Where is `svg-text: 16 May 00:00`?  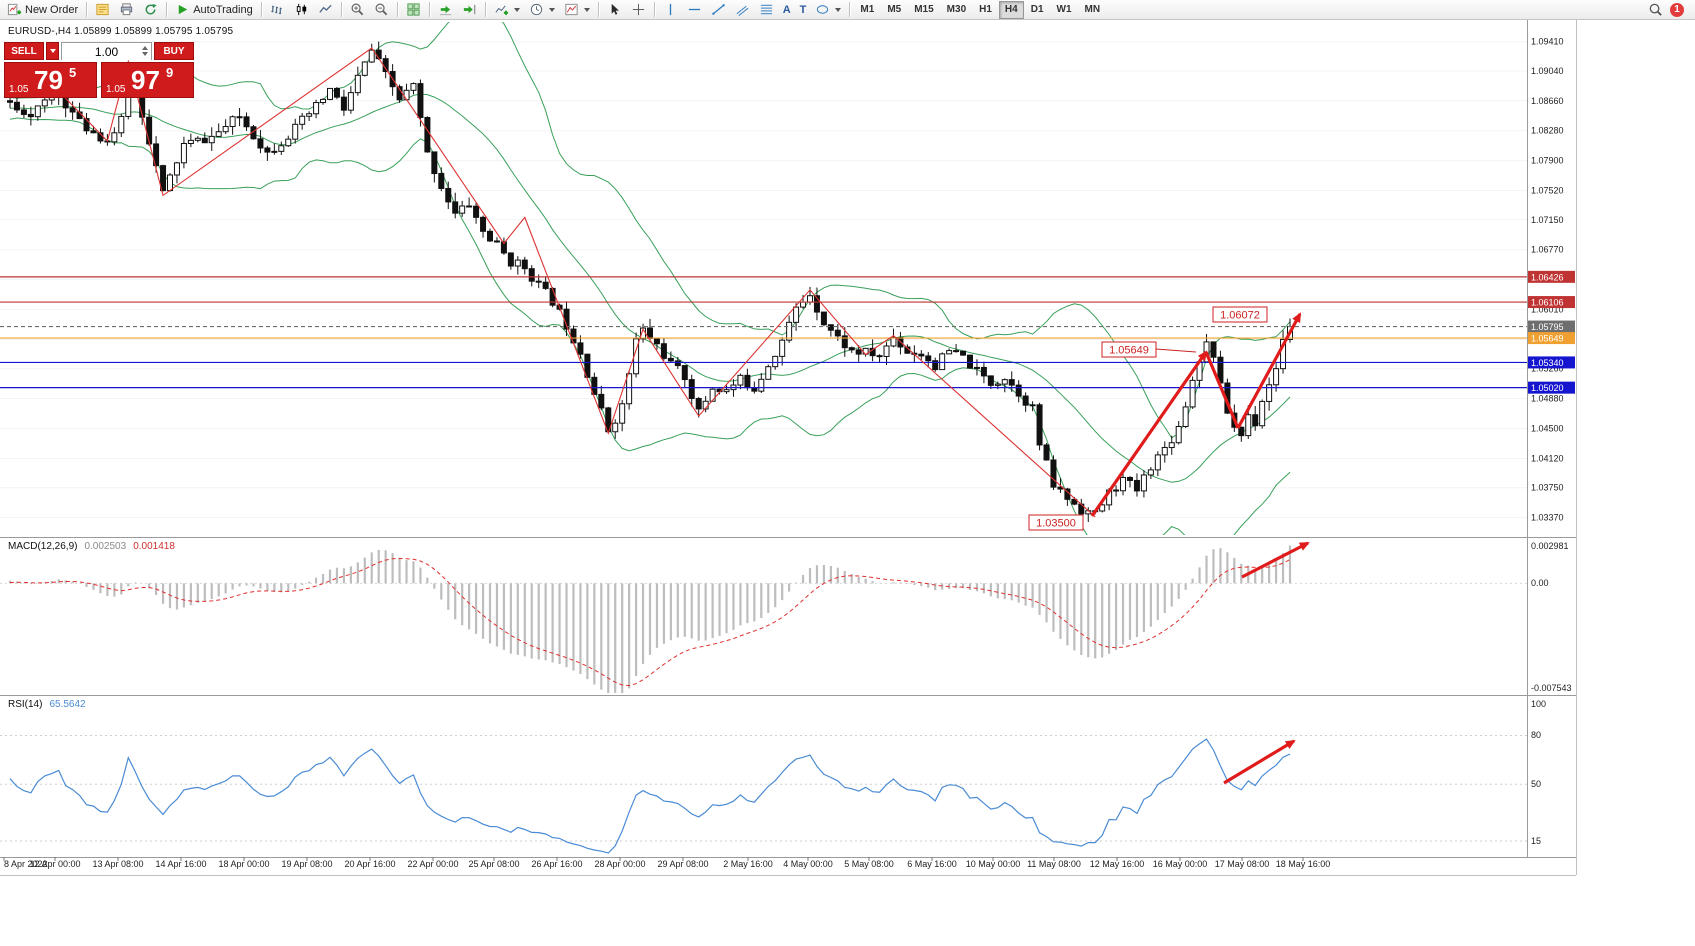
svg-text: 16 May 00:00 is located at coordinates (1180, 864).